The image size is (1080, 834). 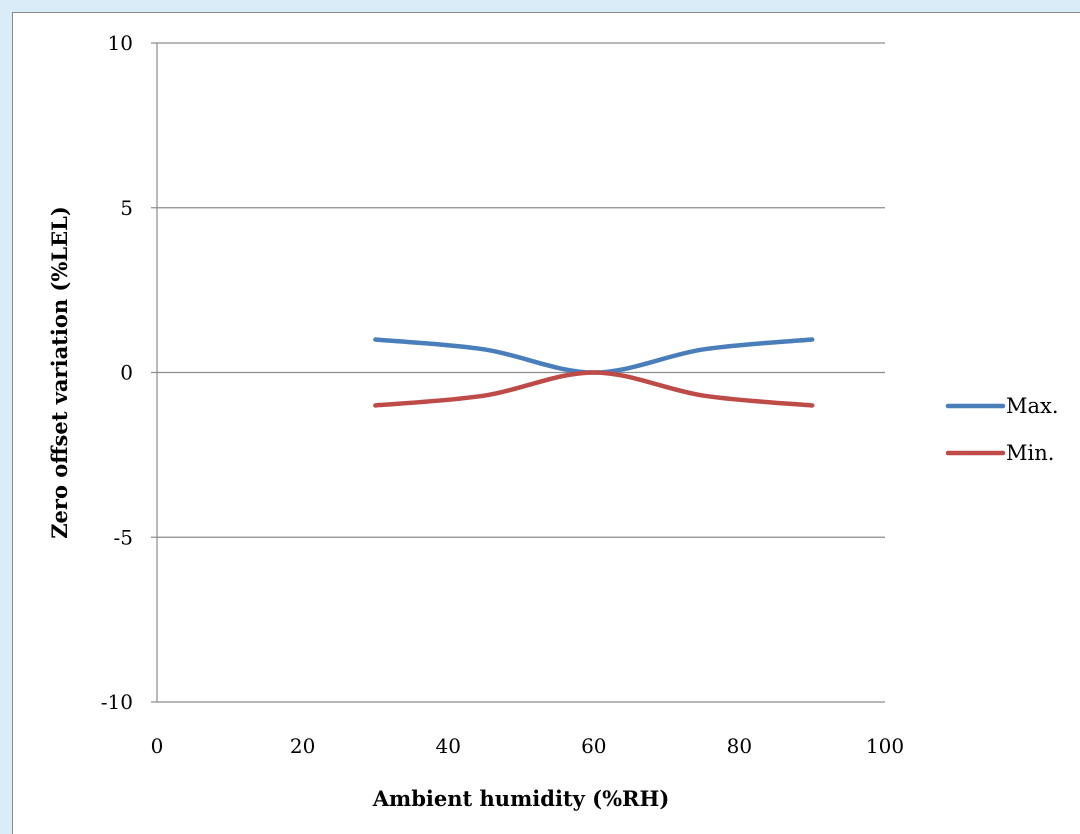 What do you see at coordinates (447, 746) in the screenshot?
I see `x-tick-label: 40` at bounding box center [447, 746].